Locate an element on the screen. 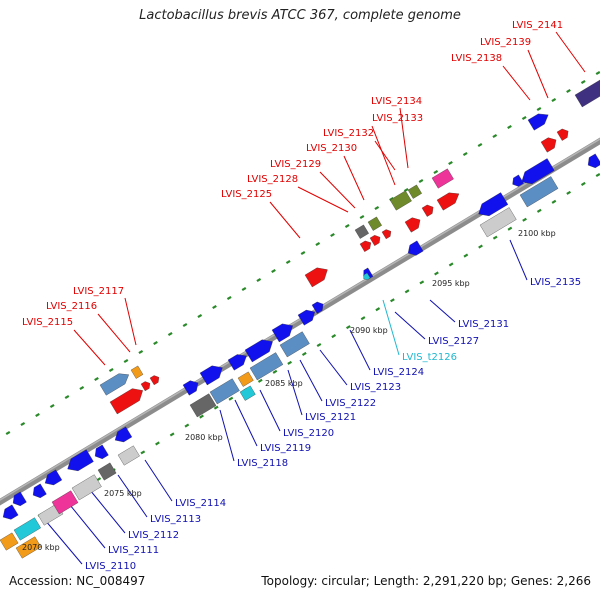 This screenshot has width=600, height=600. gene-l2 is located at coordinates (39, 490).